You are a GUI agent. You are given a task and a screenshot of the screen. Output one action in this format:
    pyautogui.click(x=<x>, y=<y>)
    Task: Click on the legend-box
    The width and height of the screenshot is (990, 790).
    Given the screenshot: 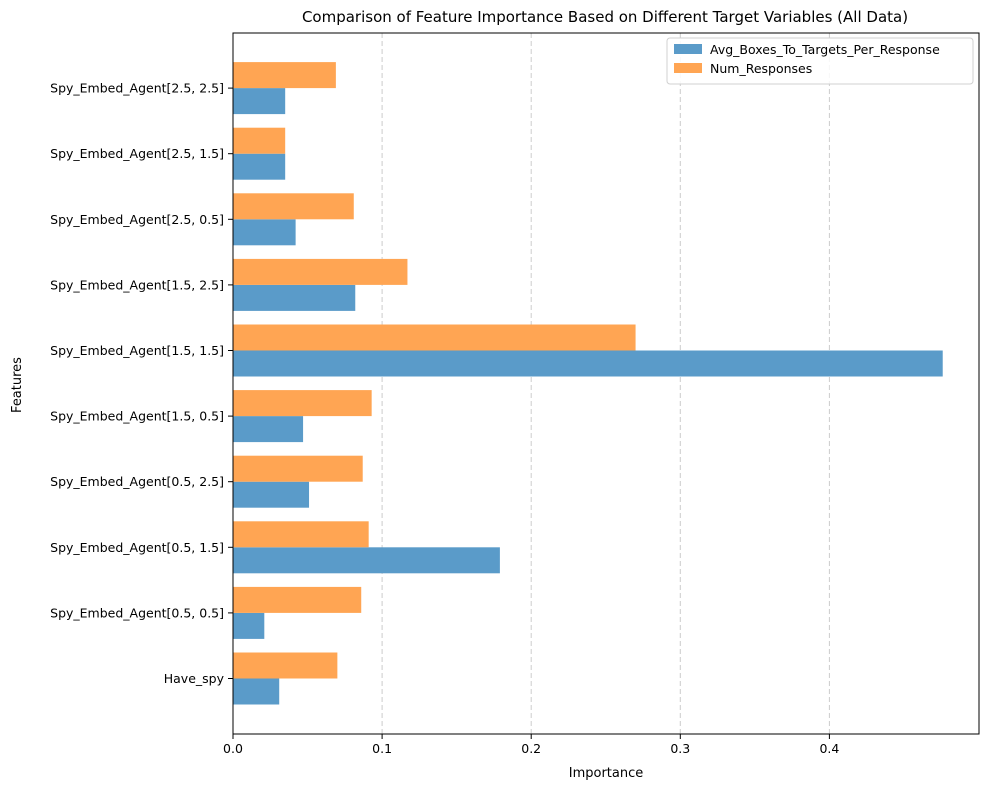 What is the action you would take?
    pyautogui.click(x=820, y=61)
    